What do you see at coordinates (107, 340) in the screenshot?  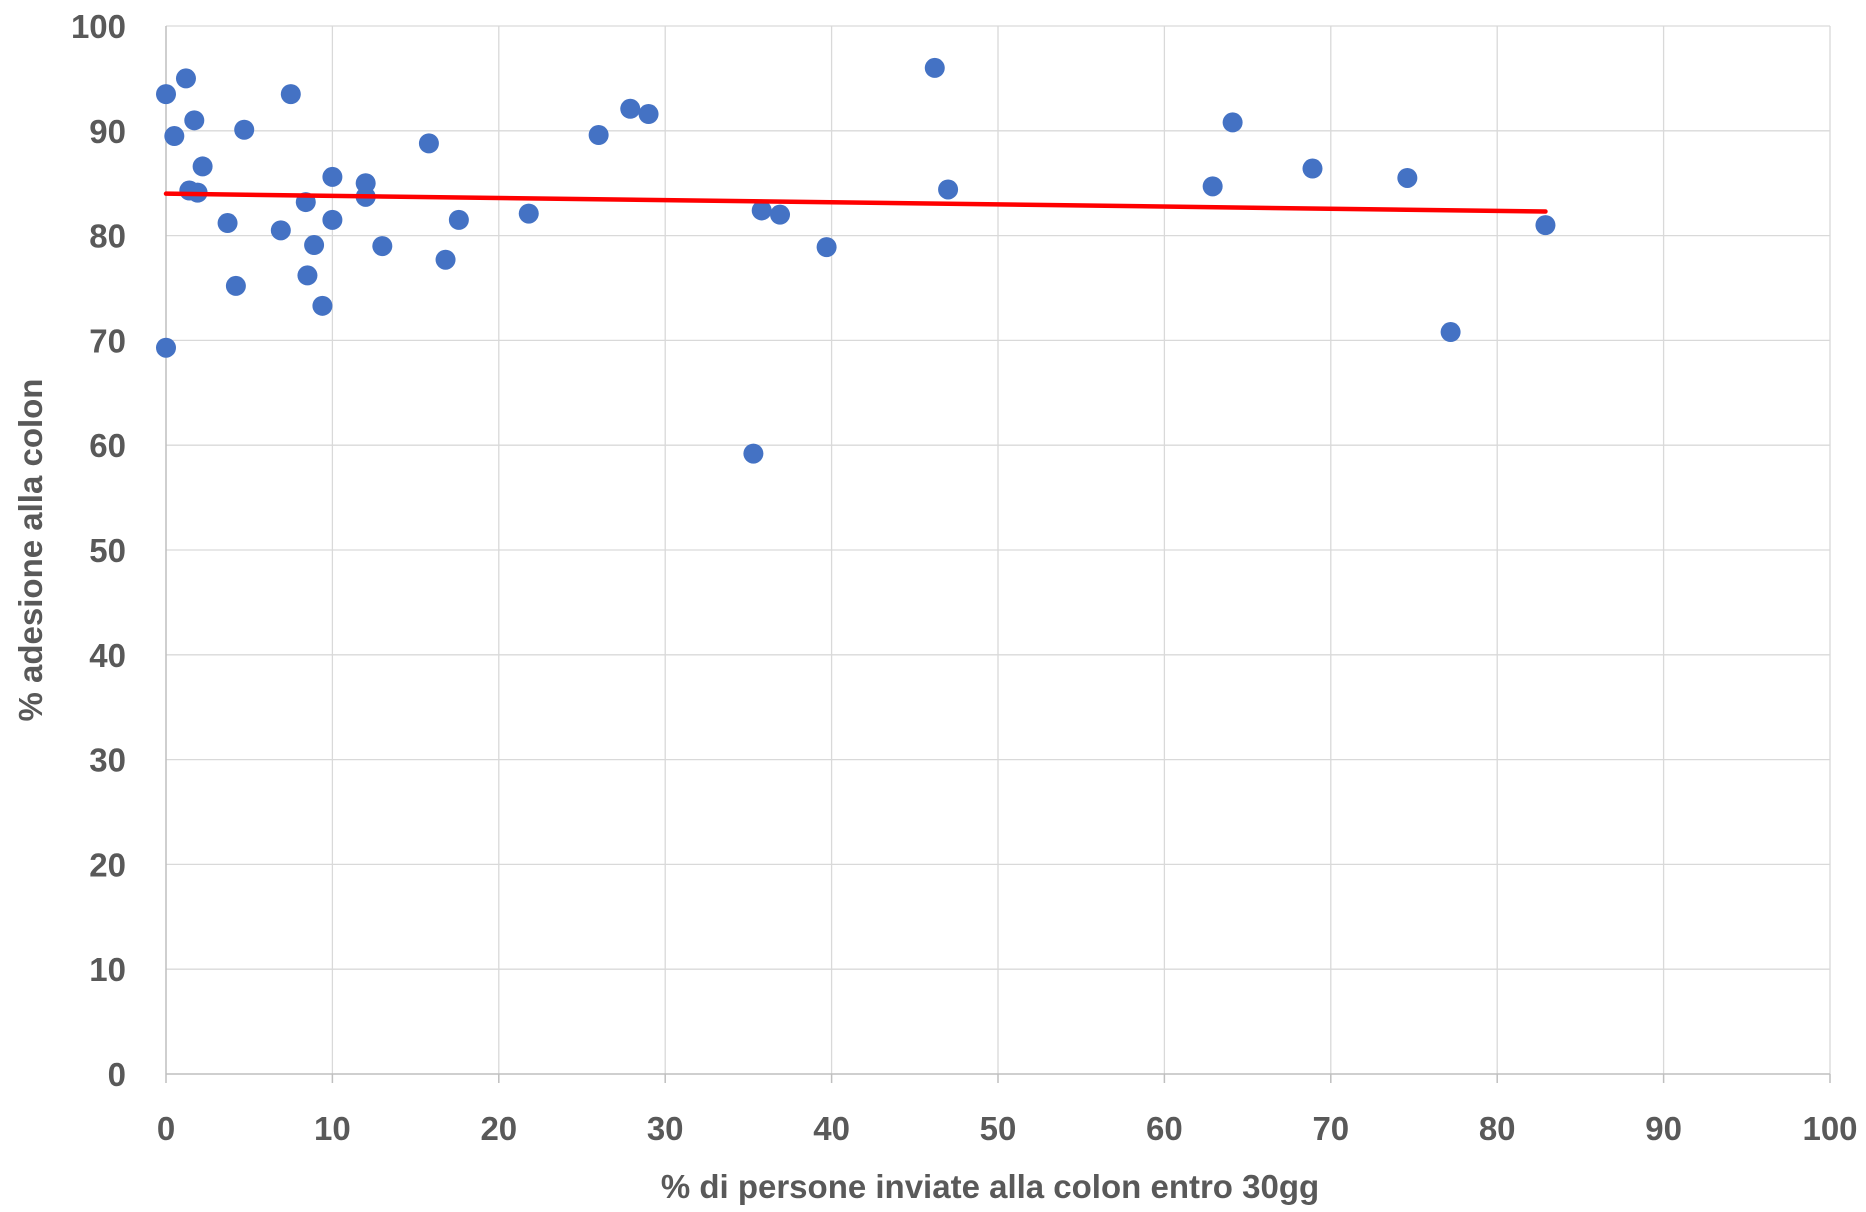 I see `y-tick-label: 70` at bounding box center [107, 340].